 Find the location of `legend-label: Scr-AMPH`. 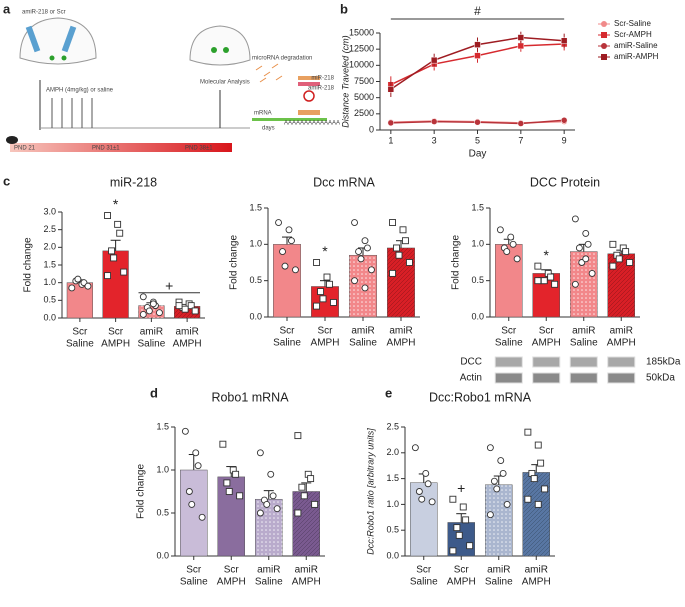

legend-label: Scr-AMPH is located at coordinates (633, 34).